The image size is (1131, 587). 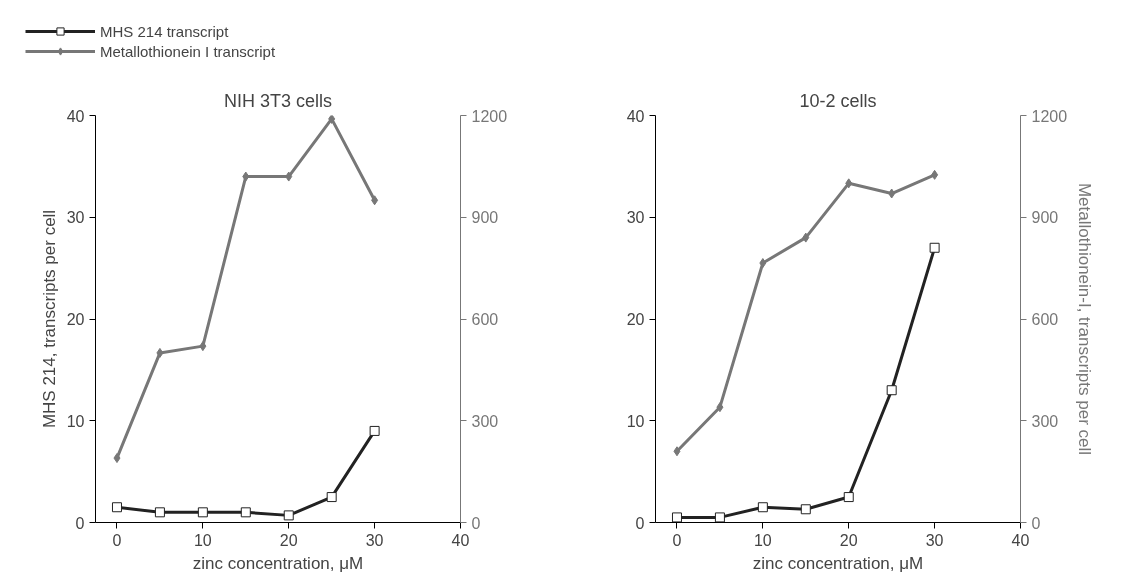 What do you see at coordinates (1085, 319) in the screenshot?
I see `y2-axis-title: Metallothionein-I, transcripts per cell` at bounding box center [1085, 319].